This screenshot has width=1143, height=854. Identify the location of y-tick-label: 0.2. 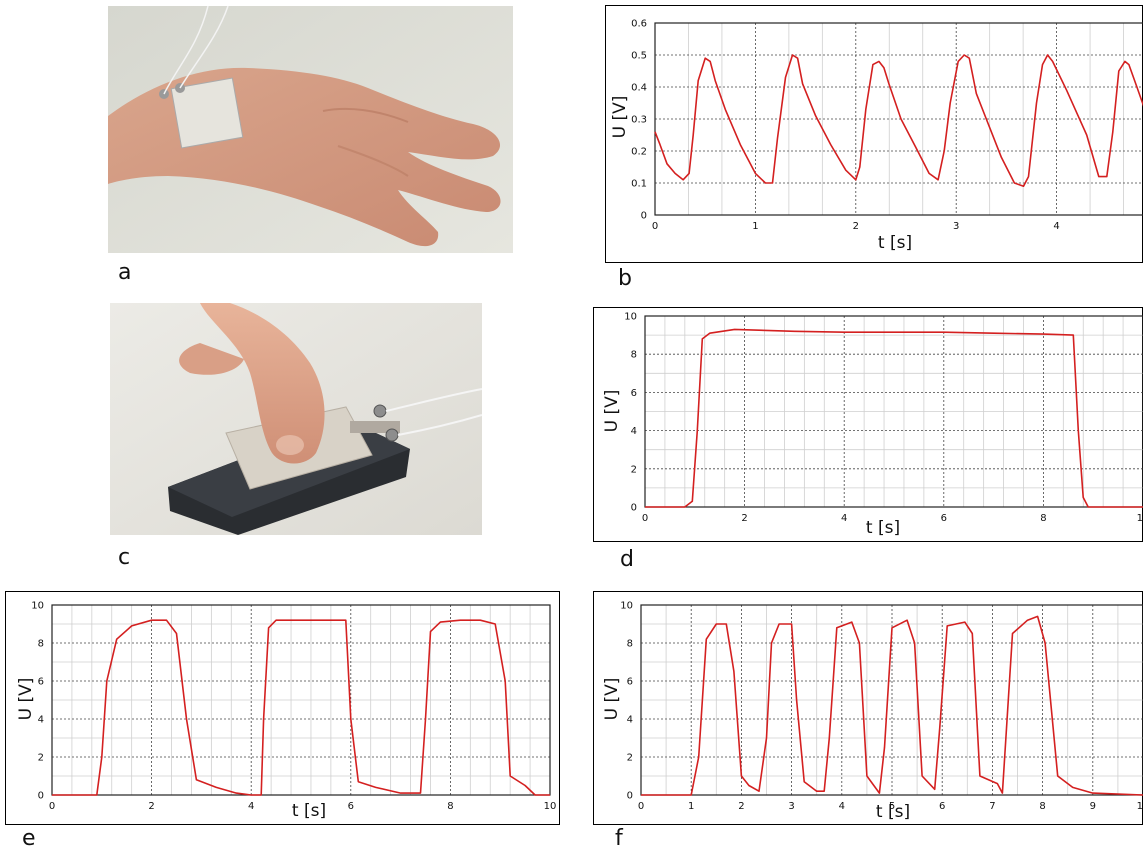
(639, 152).